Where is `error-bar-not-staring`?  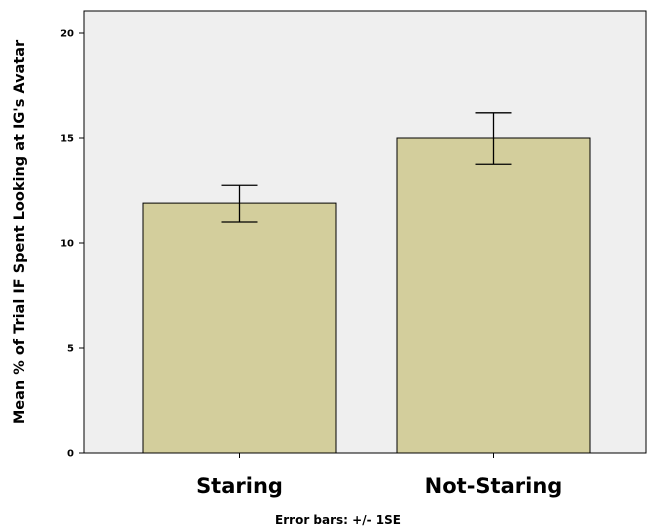 error-bar-not-staring is located at coordinates (493, 138).